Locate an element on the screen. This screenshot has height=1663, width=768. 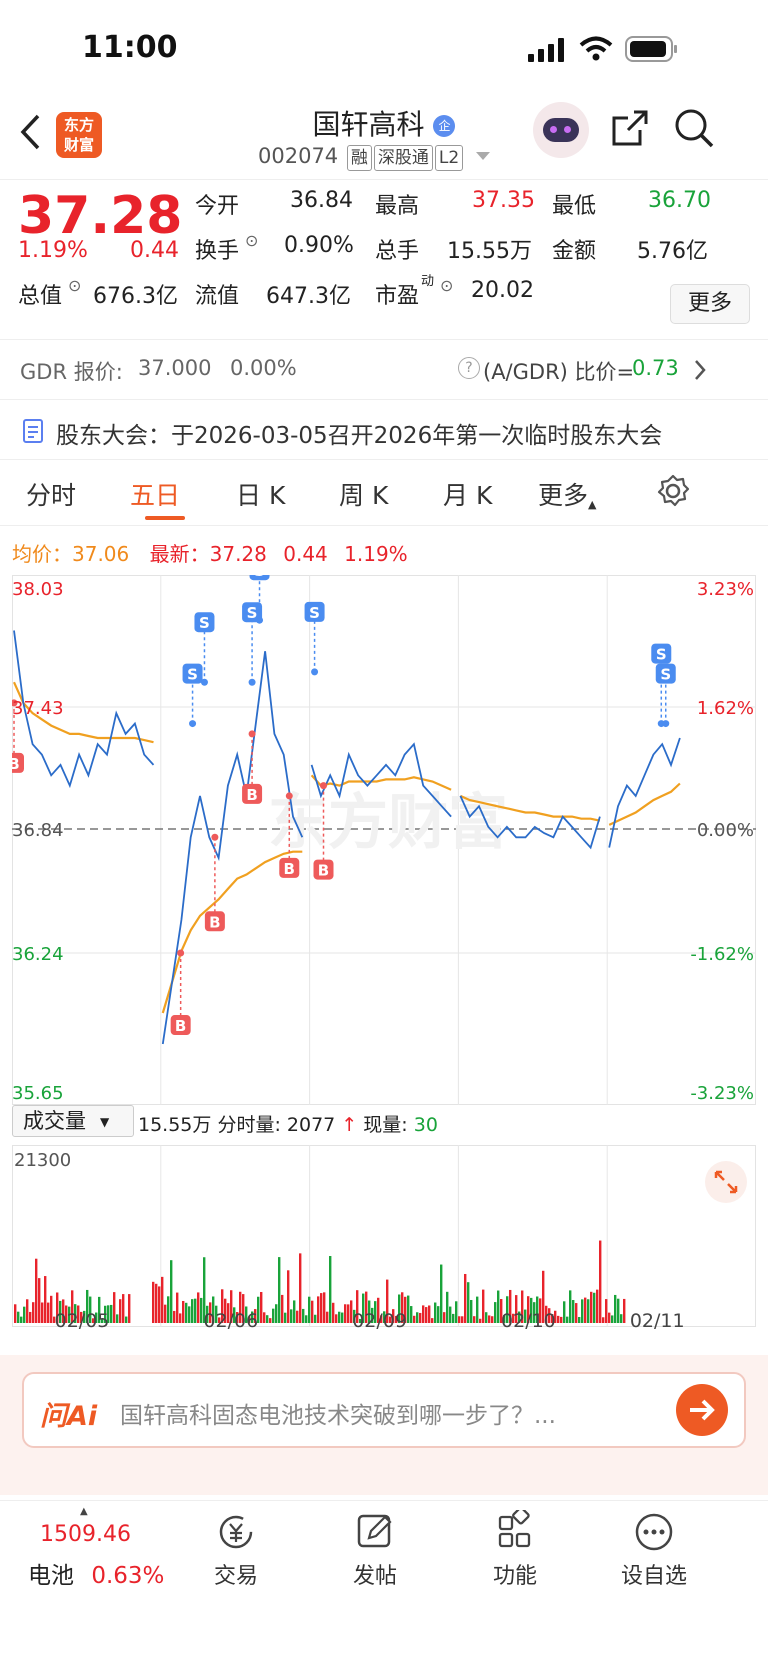
ai-send-button is located at coordinates (702, 1410).